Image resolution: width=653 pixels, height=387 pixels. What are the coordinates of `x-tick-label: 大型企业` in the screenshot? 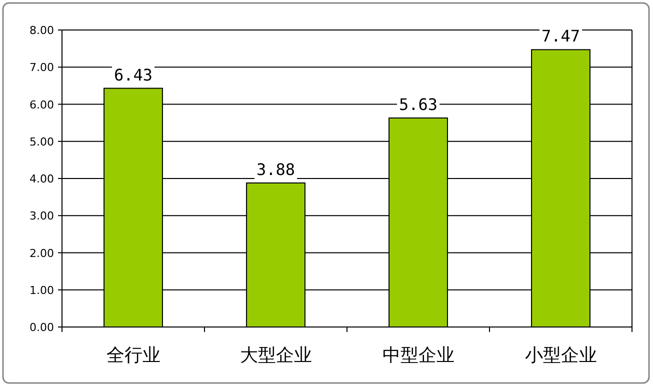 It's located at (276, 355).